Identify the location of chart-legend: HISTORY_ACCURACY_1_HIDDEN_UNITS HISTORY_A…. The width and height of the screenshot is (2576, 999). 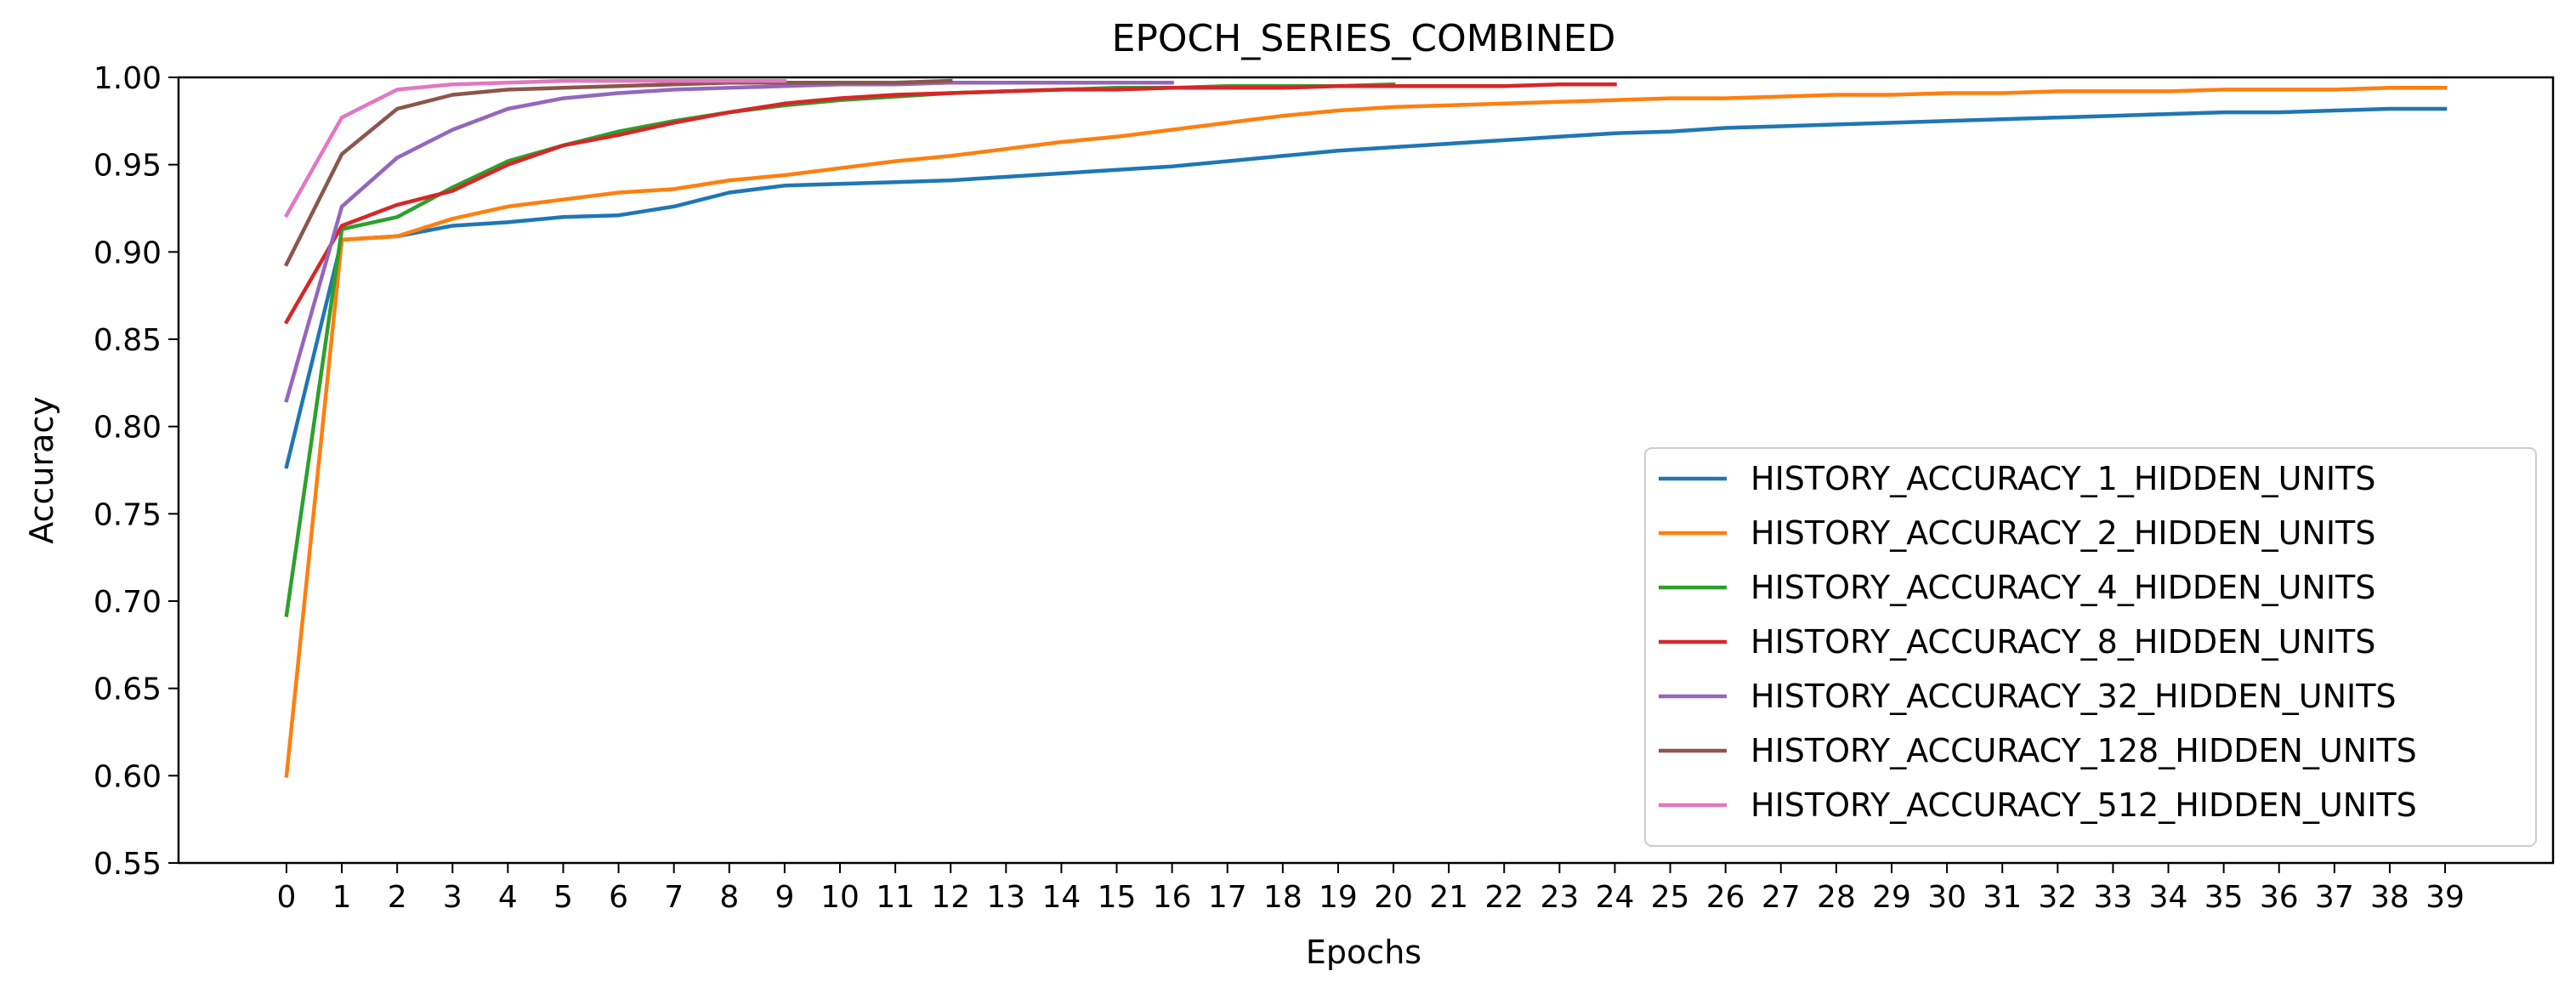
(2091, 647).